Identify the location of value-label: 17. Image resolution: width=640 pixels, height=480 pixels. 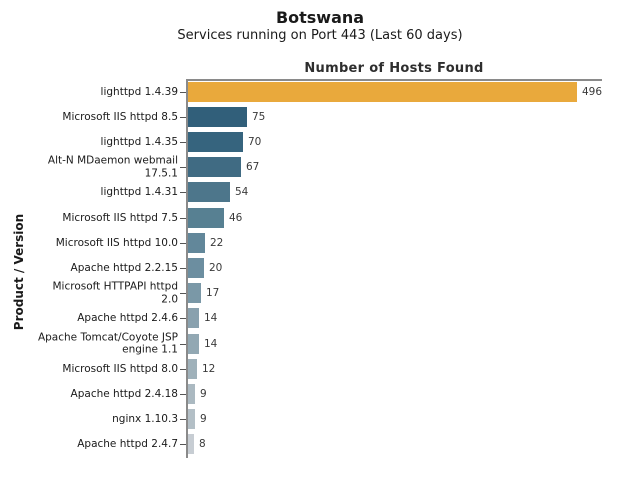
(213, 293).